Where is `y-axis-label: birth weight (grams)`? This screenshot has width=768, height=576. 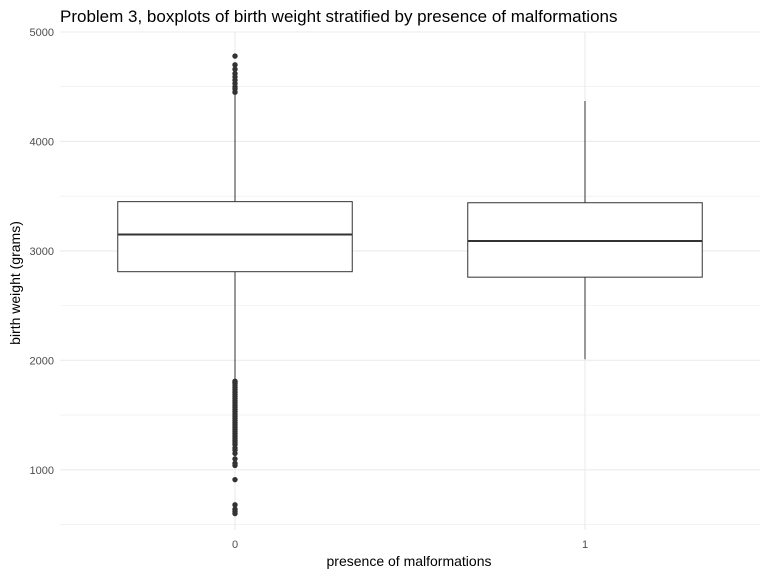
y-axis-label: birth weight (grams) is located at coordinates (15, 283).